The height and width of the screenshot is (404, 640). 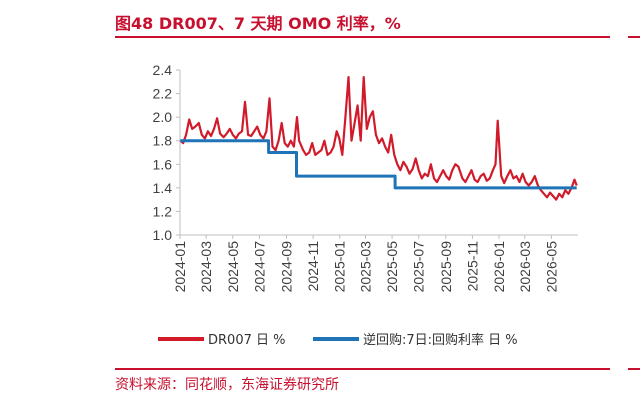 I want to click on omo-rate-line, so click(x=378, y=164).